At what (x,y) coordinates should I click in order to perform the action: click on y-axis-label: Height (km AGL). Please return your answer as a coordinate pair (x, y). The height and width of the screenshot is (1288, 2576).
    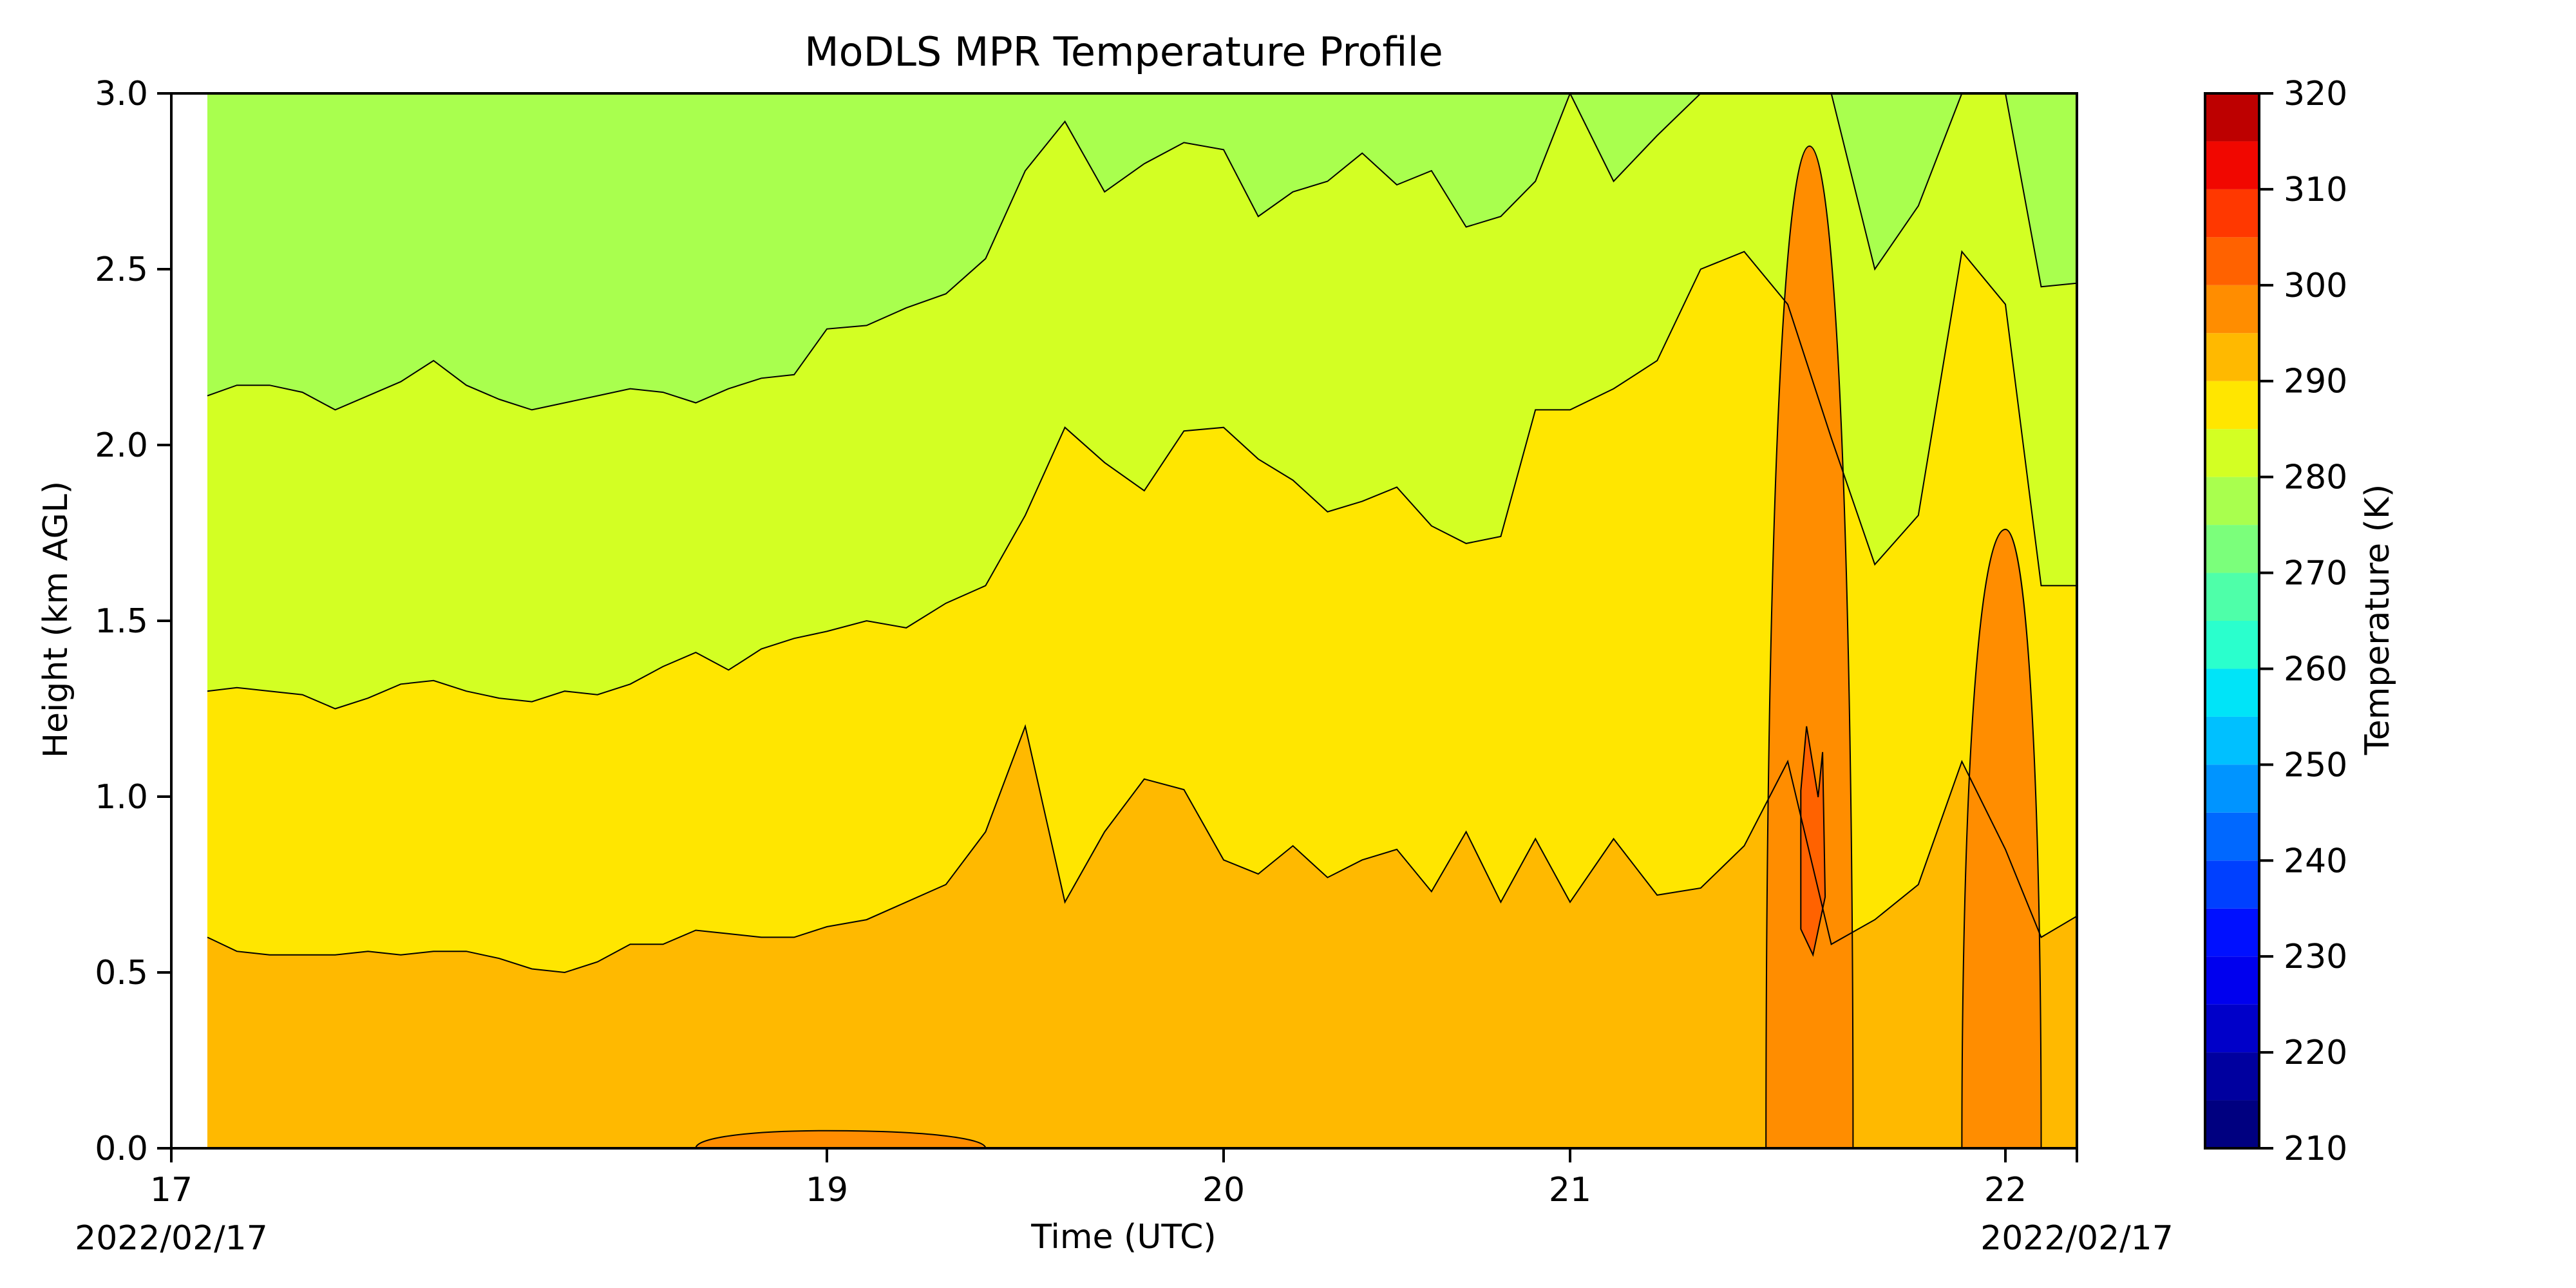
    Looking at the image, I should click on (56, 619).